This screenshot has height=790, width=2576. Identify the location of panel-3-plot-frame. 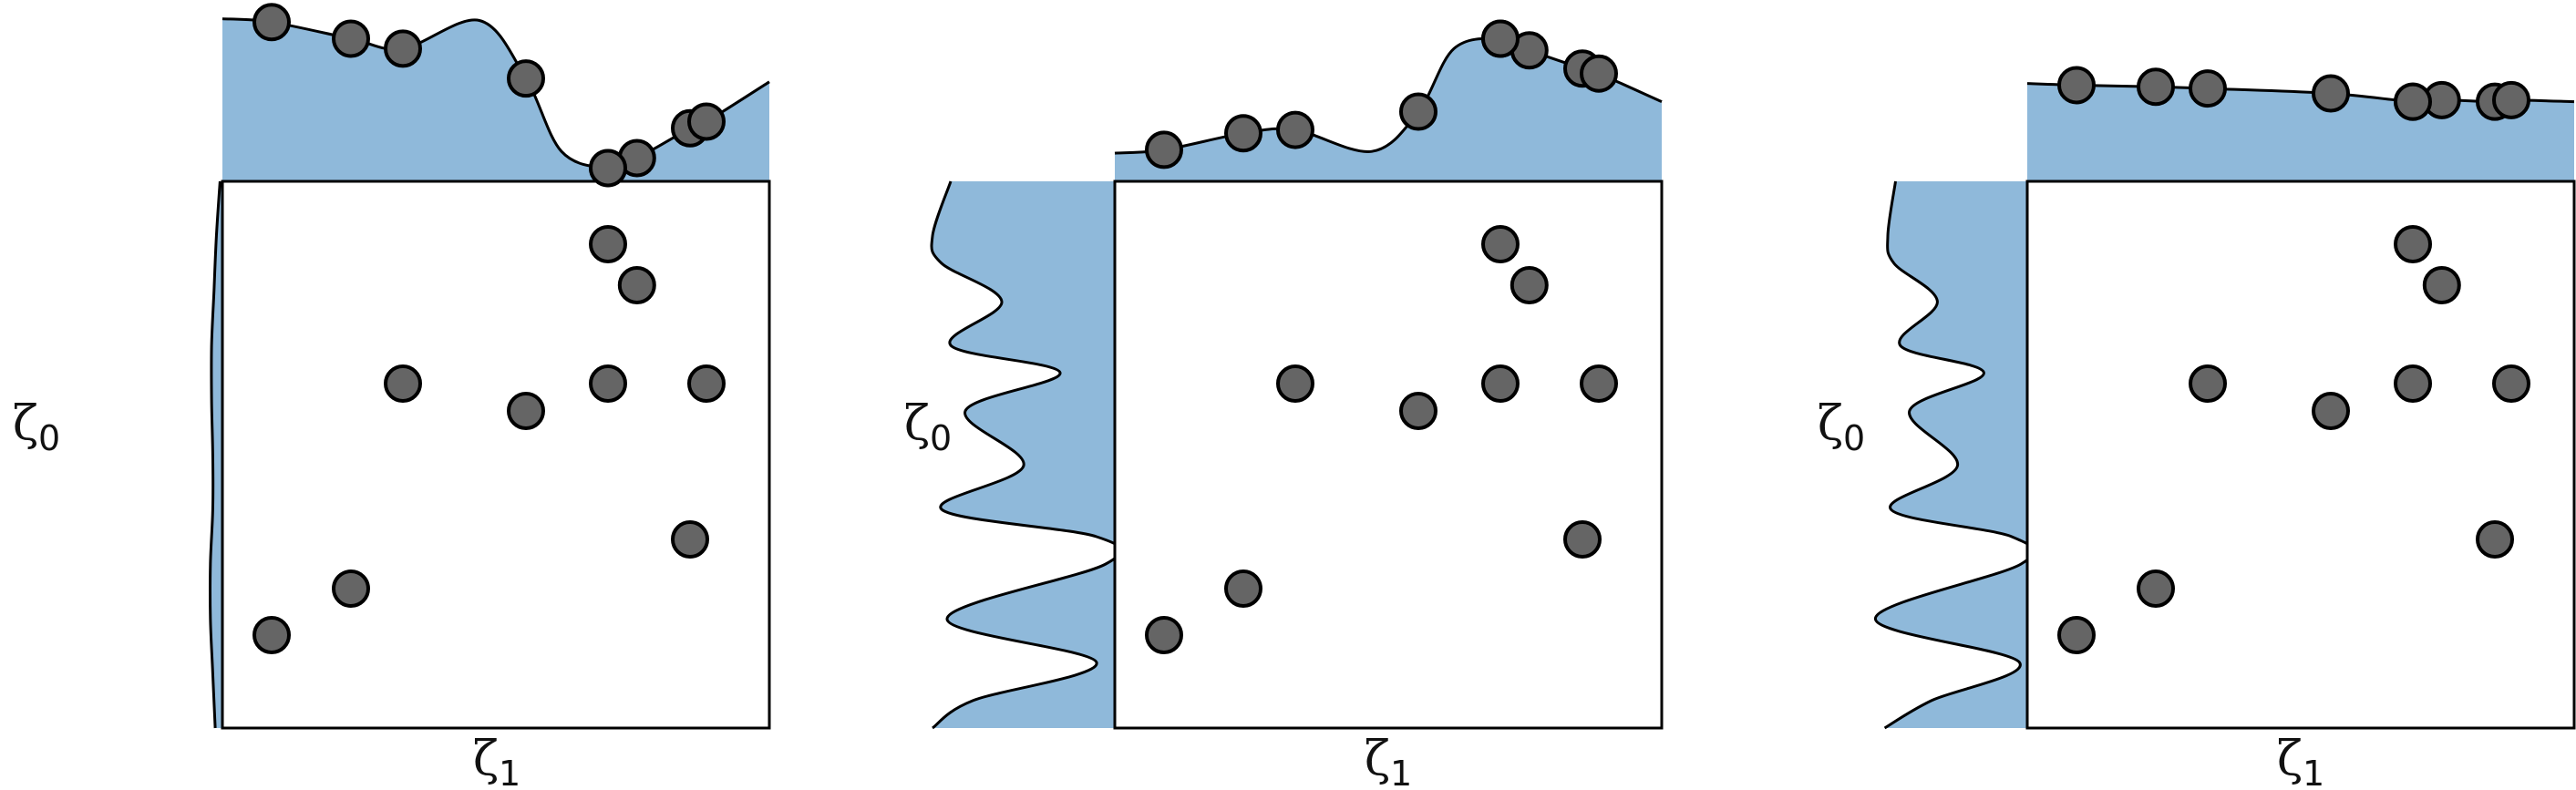
(2300, 455).